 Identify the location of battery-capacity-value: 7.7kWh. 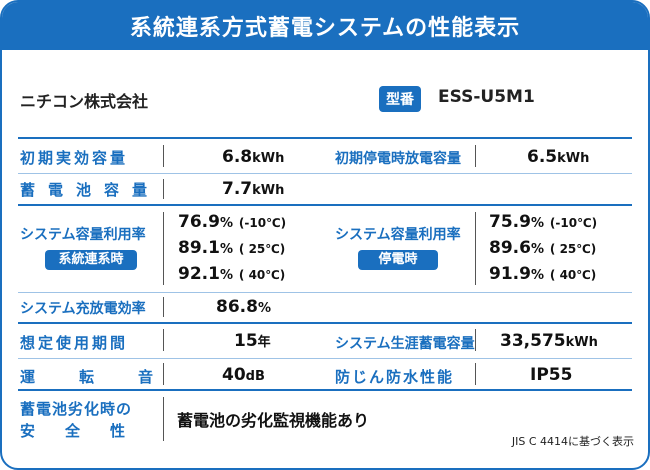
(253, 189).